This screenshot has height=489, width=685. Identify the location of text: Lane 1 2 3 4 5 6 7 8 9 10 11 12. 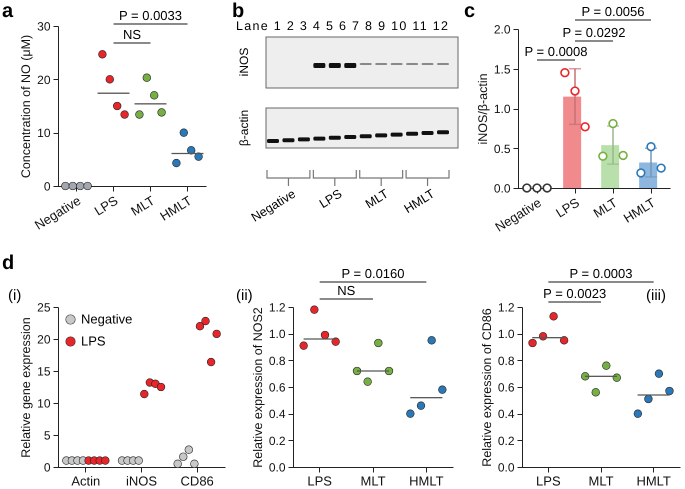
(342, 26).